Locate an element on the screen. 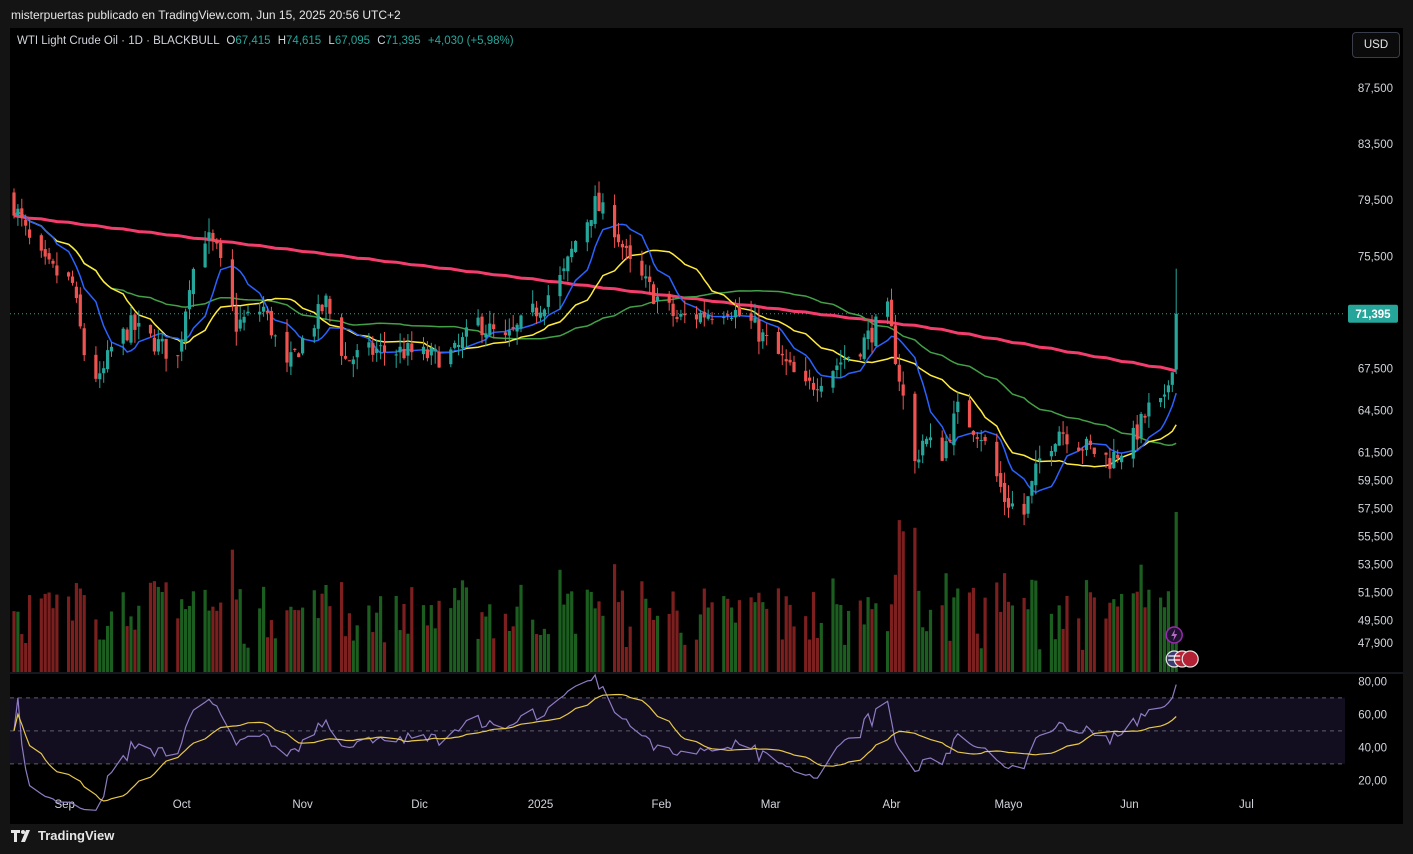 This screenshot has width=1413, height=854. price-tick-label: 59,500 is located at coordinates (1375, 482).